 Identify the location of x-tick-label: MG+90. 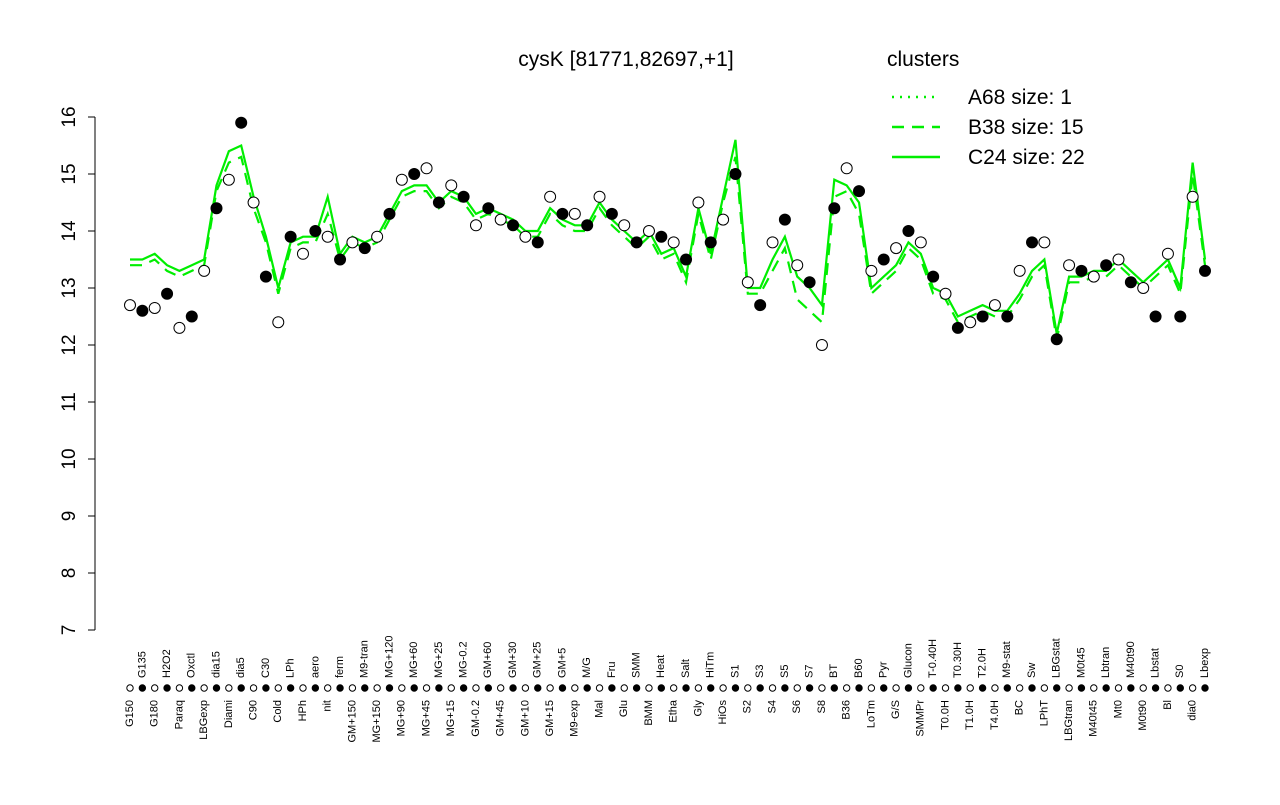
(402, 718).